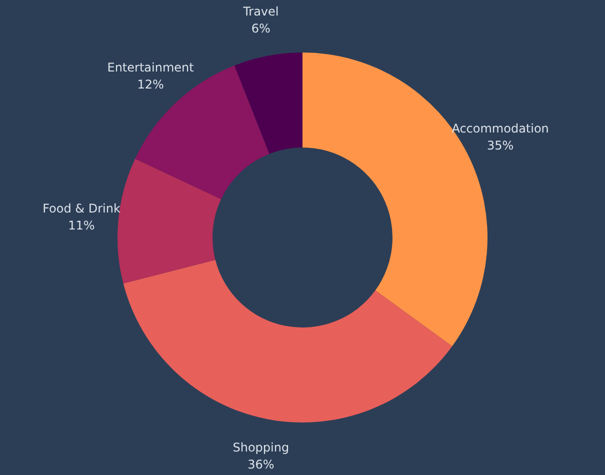 This screenshot has height=475, width=605. Describe the element at coordinates (500, 145) in the screenshot. I see `data-label: 35%` at that location.